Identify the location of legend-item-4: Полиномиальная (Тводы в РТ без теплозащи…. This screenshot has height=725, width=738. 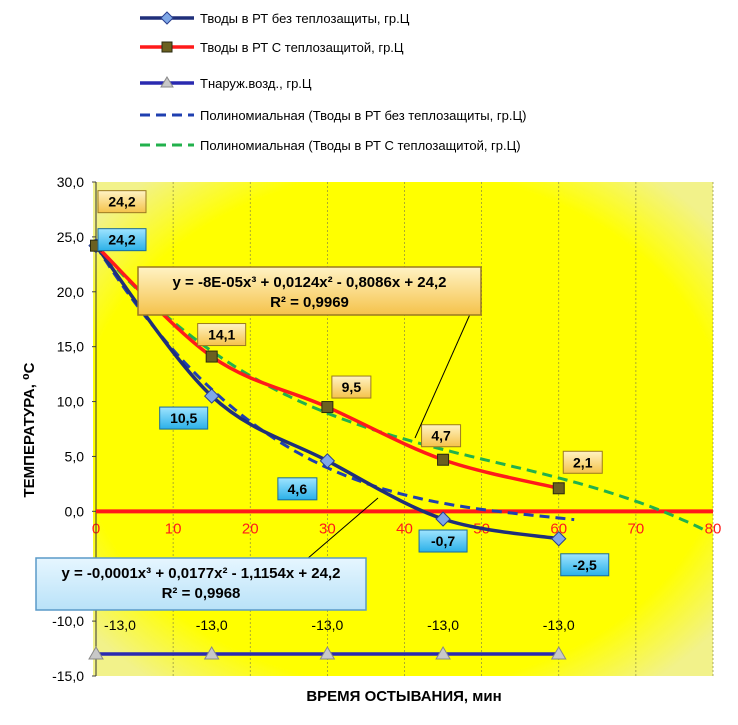
(333, 115).